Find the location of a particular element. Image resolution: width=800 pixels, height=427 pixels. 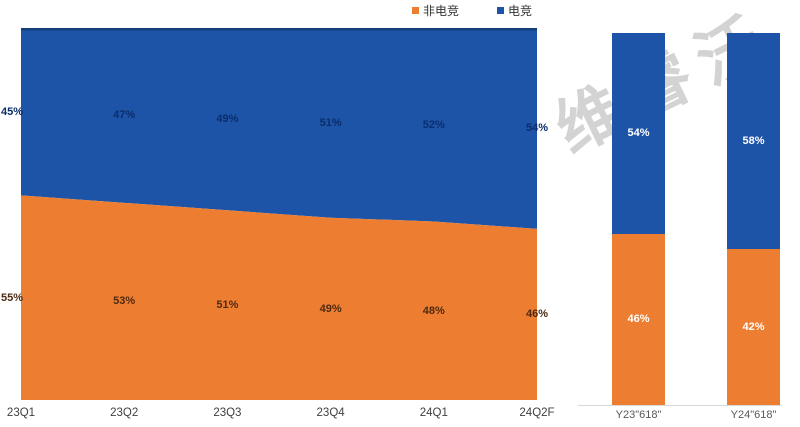

data-label-non-esports: 55% is located at coordinates (12, 297).